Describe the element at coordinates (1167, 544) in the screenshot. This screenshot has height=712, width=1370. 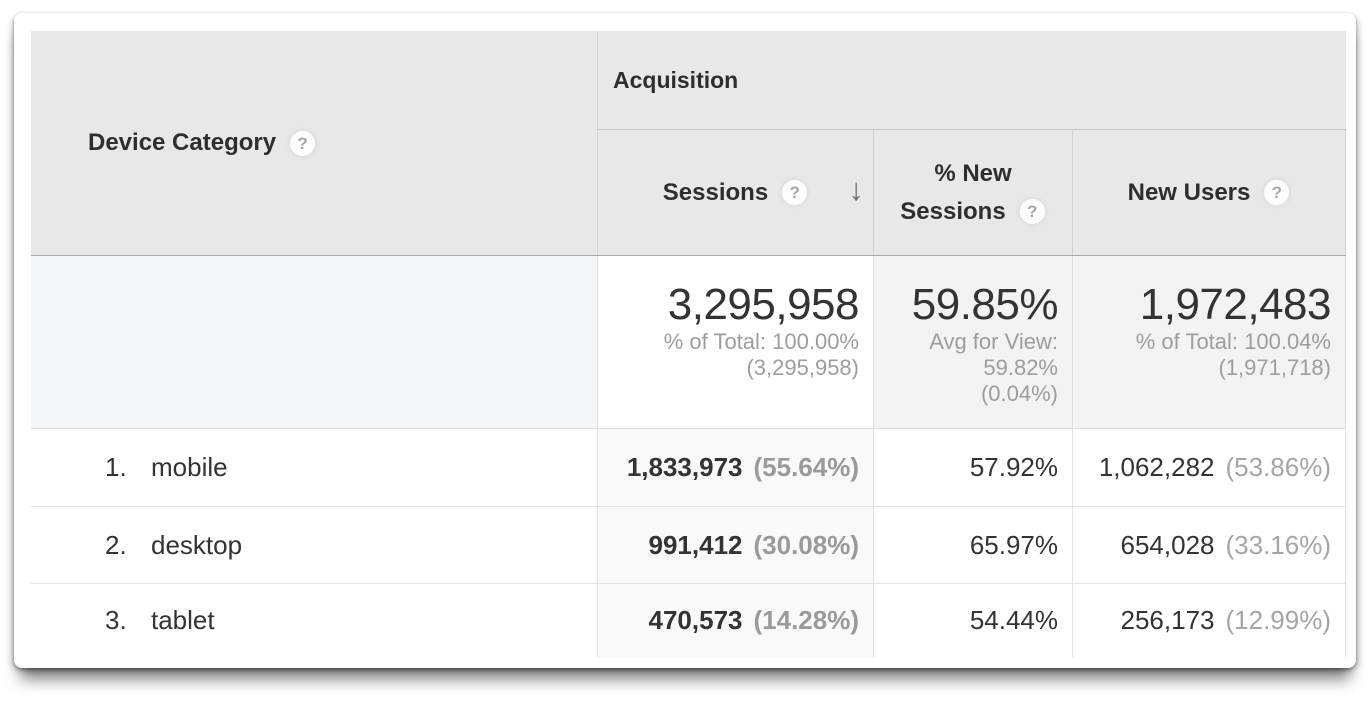
I see `new-users-value: 654,028` at that location.